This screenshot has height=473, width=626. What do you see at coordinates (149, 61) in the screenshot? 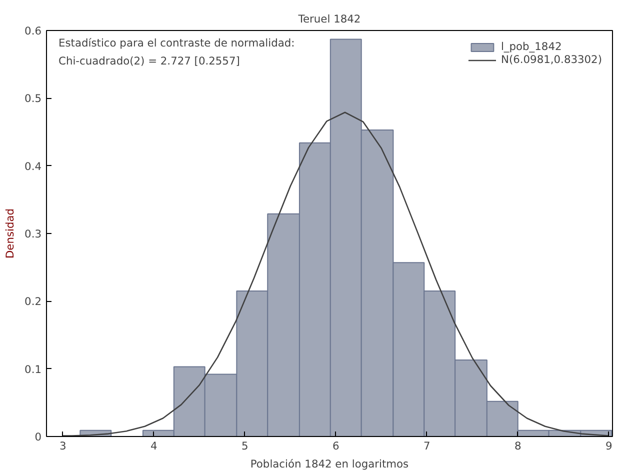
I see `annotation: Chi-cuadrado(2) = 2.727 [0.2557]` at bounding box center [149, 61].